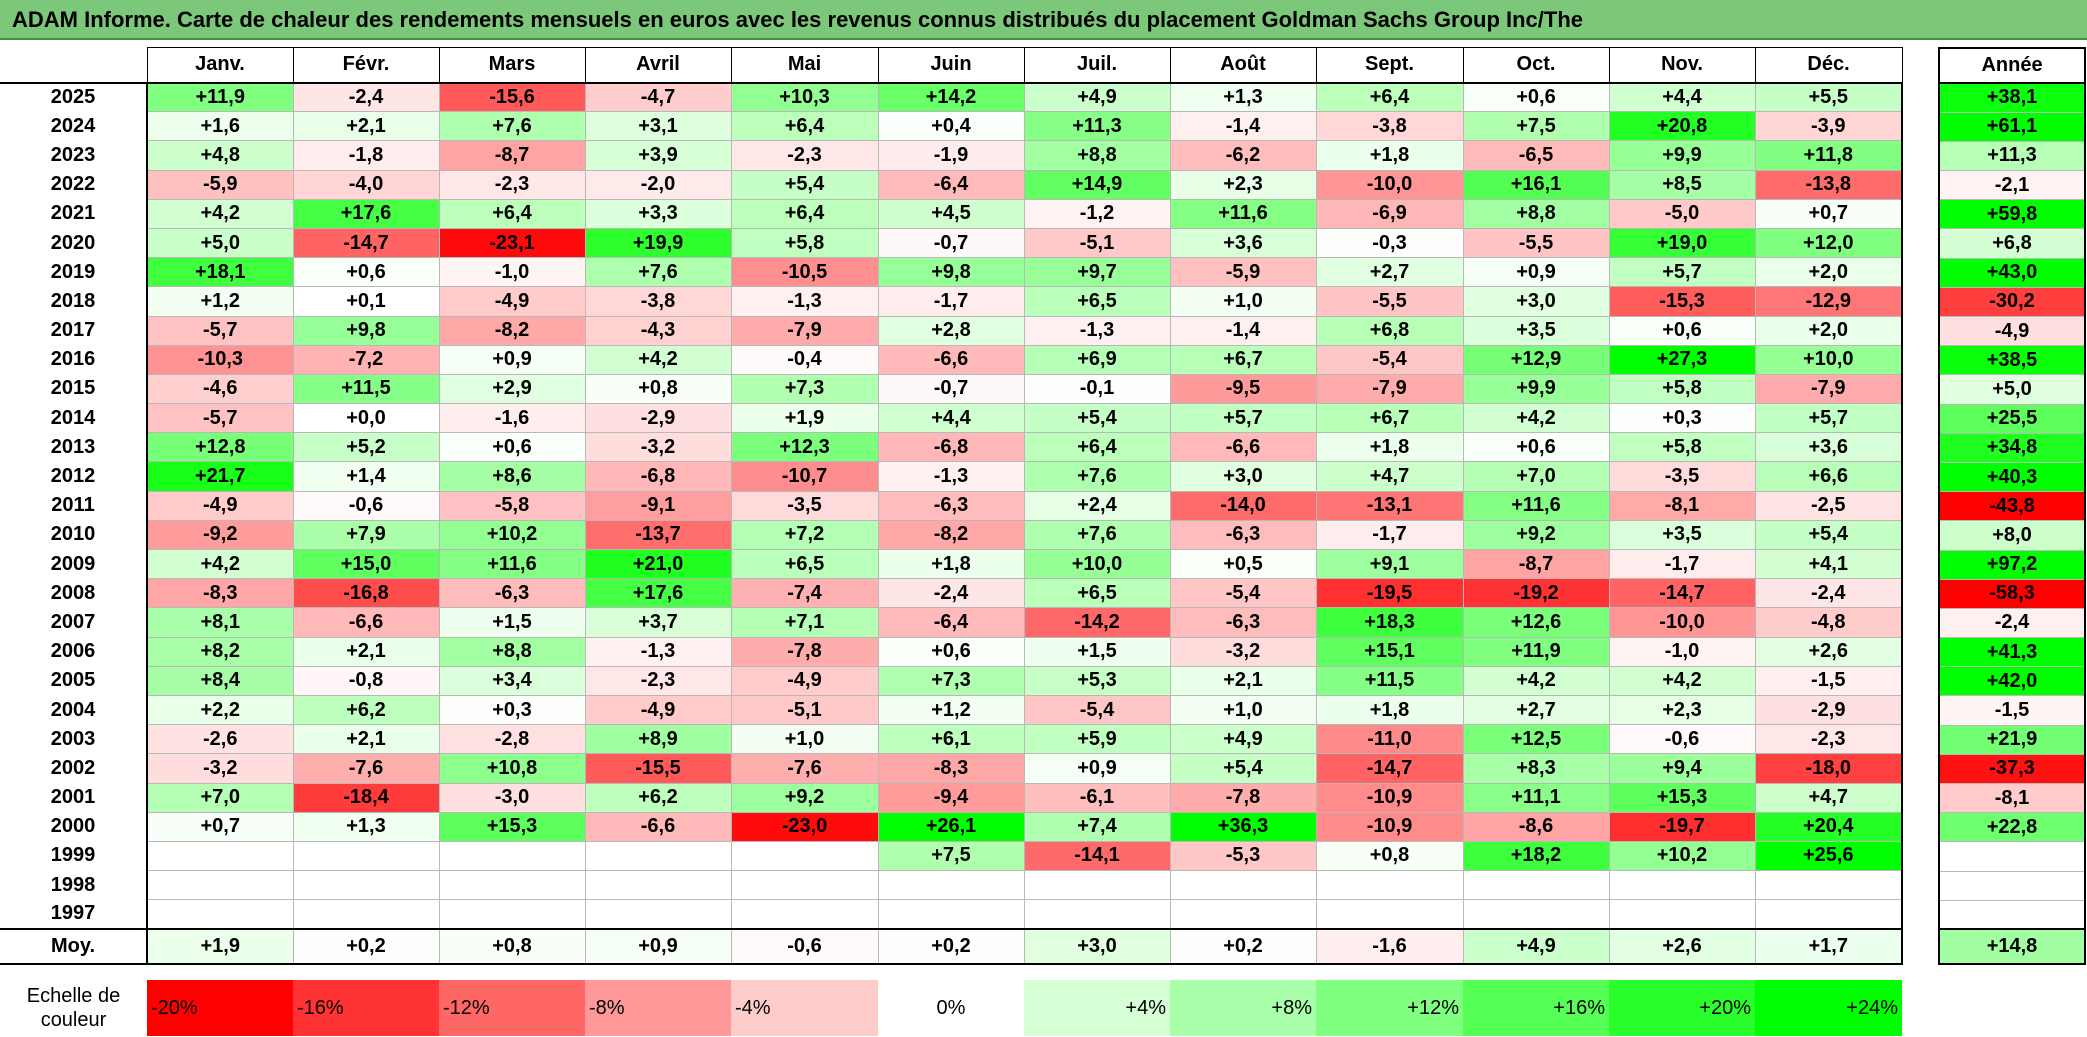 This screenshot has height=1037, width=2087. What do you see at coordinates (804, 768) in the screenshot?
I see `heatmap-cell: -7,6` at bounding box center [804, 768].